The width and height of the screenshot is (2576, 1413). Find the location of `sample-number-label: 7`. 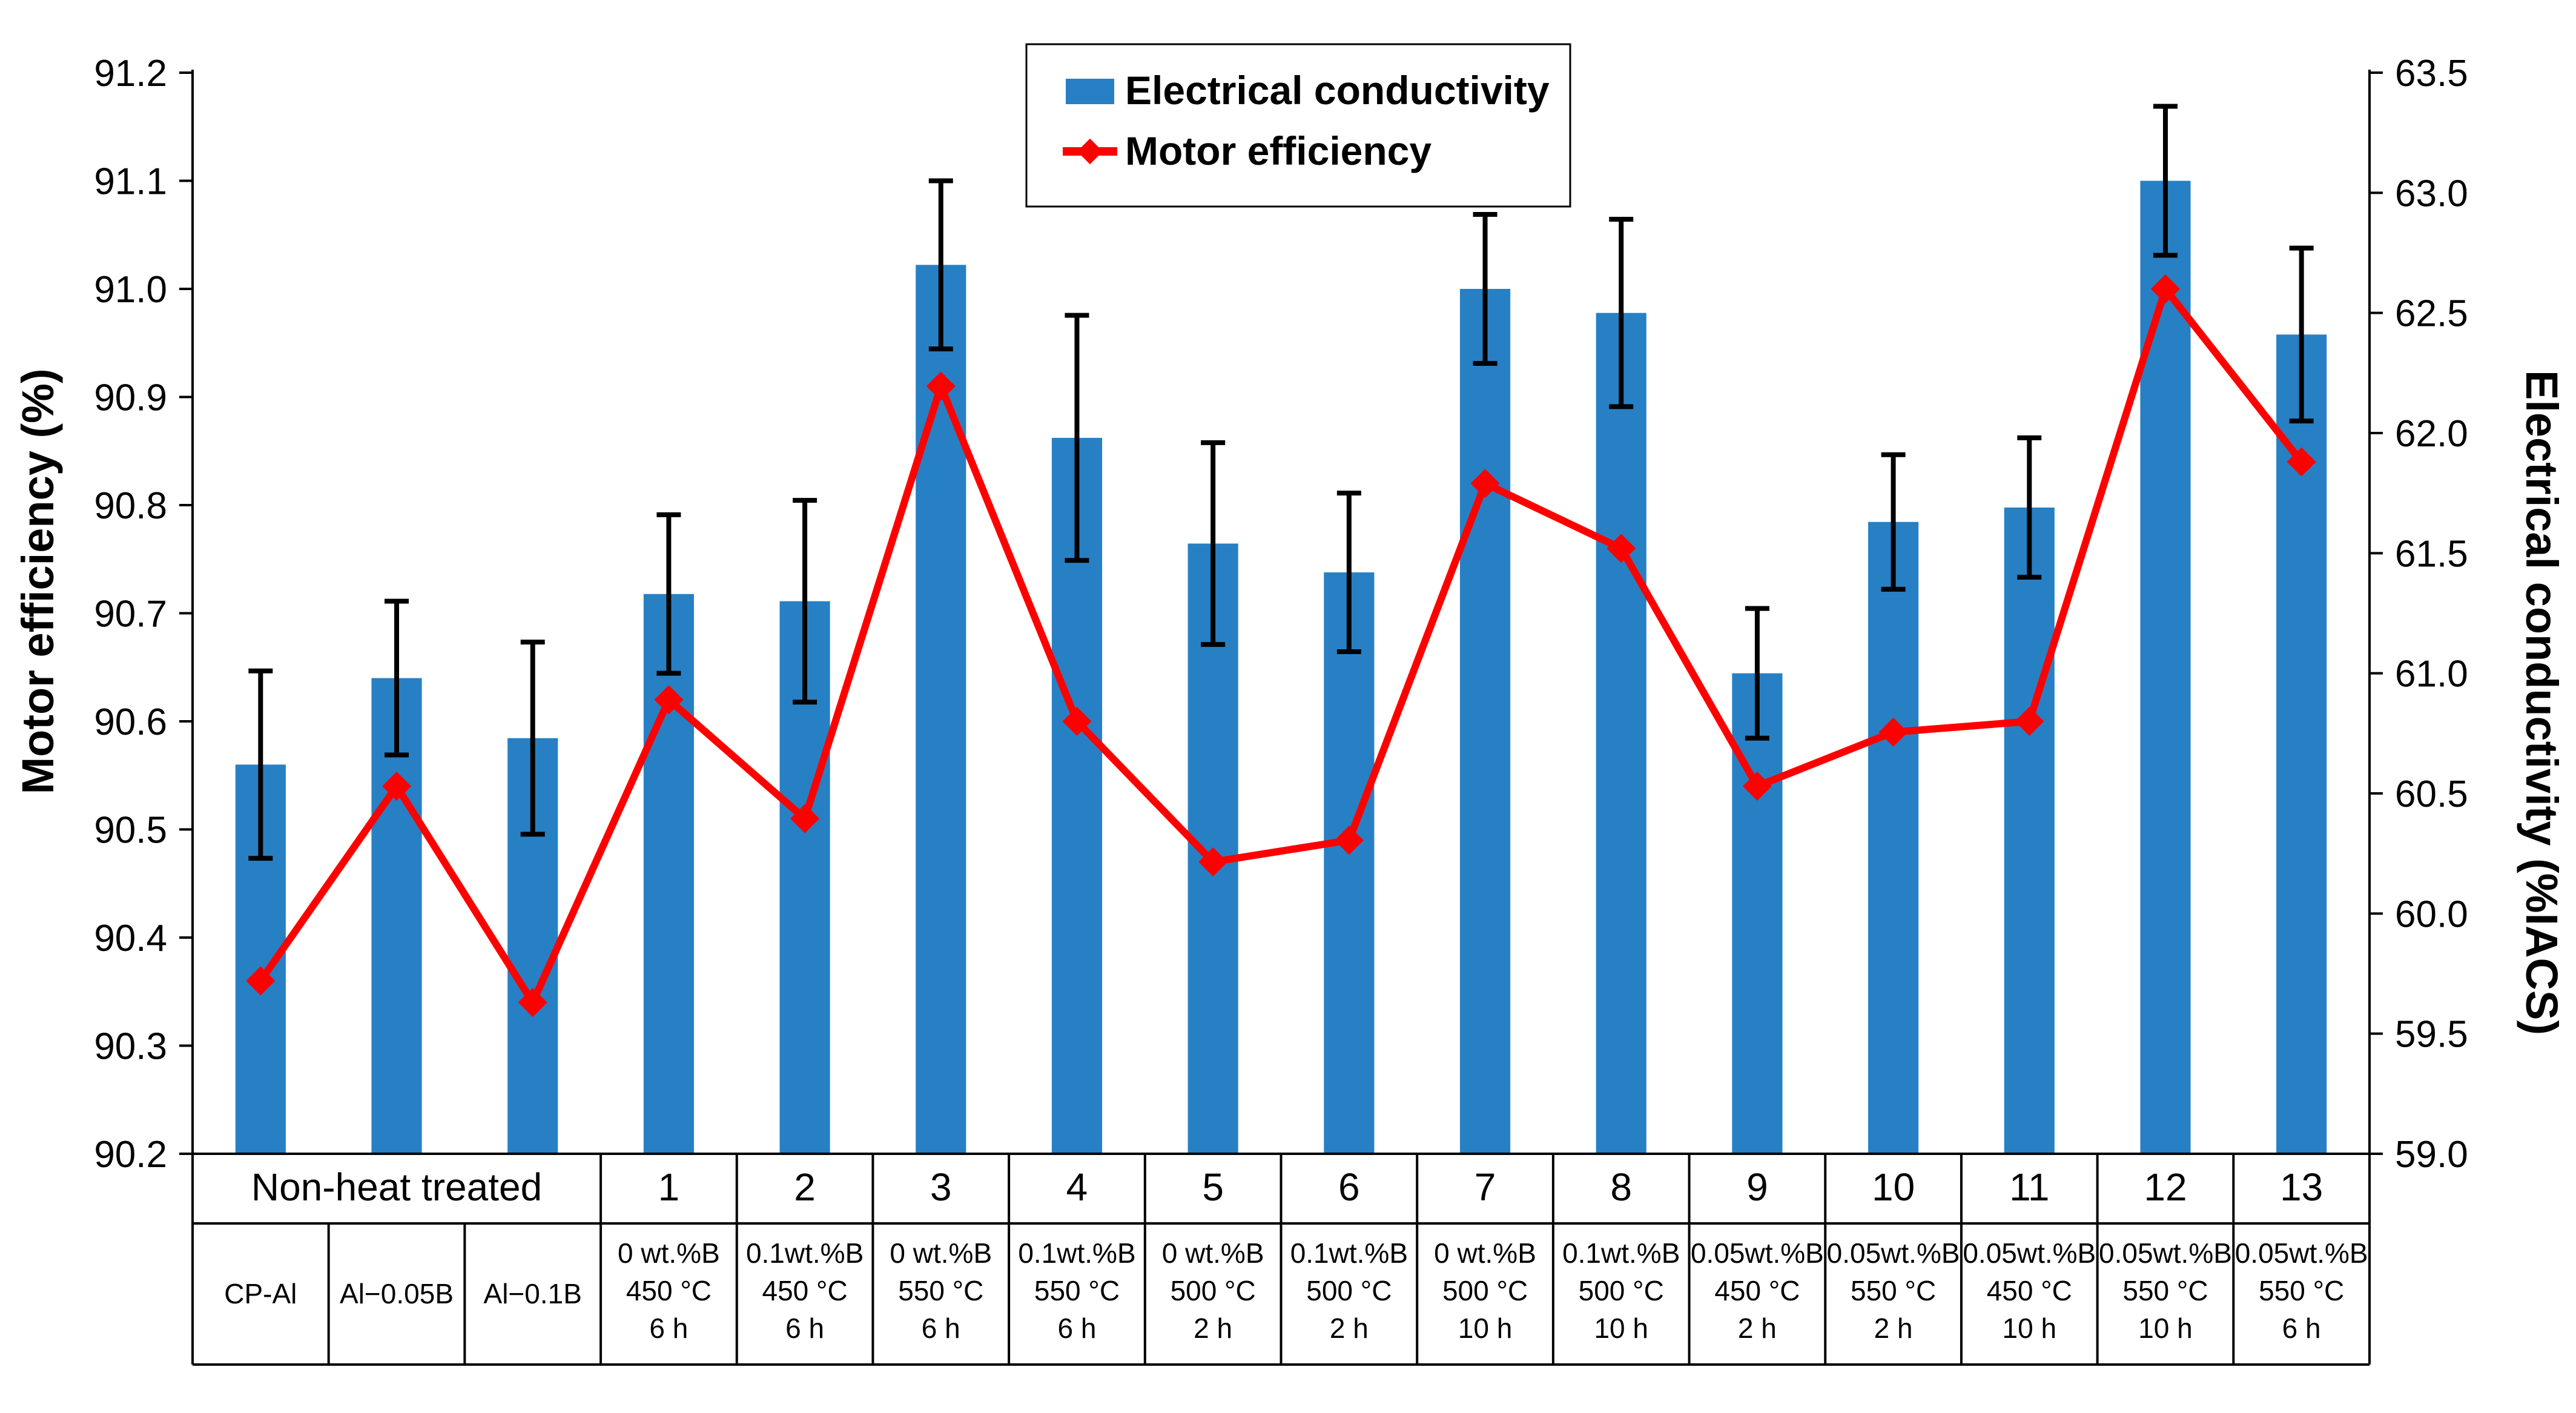

sample-number-label: 7 is located at coordinates (1485, 1187).